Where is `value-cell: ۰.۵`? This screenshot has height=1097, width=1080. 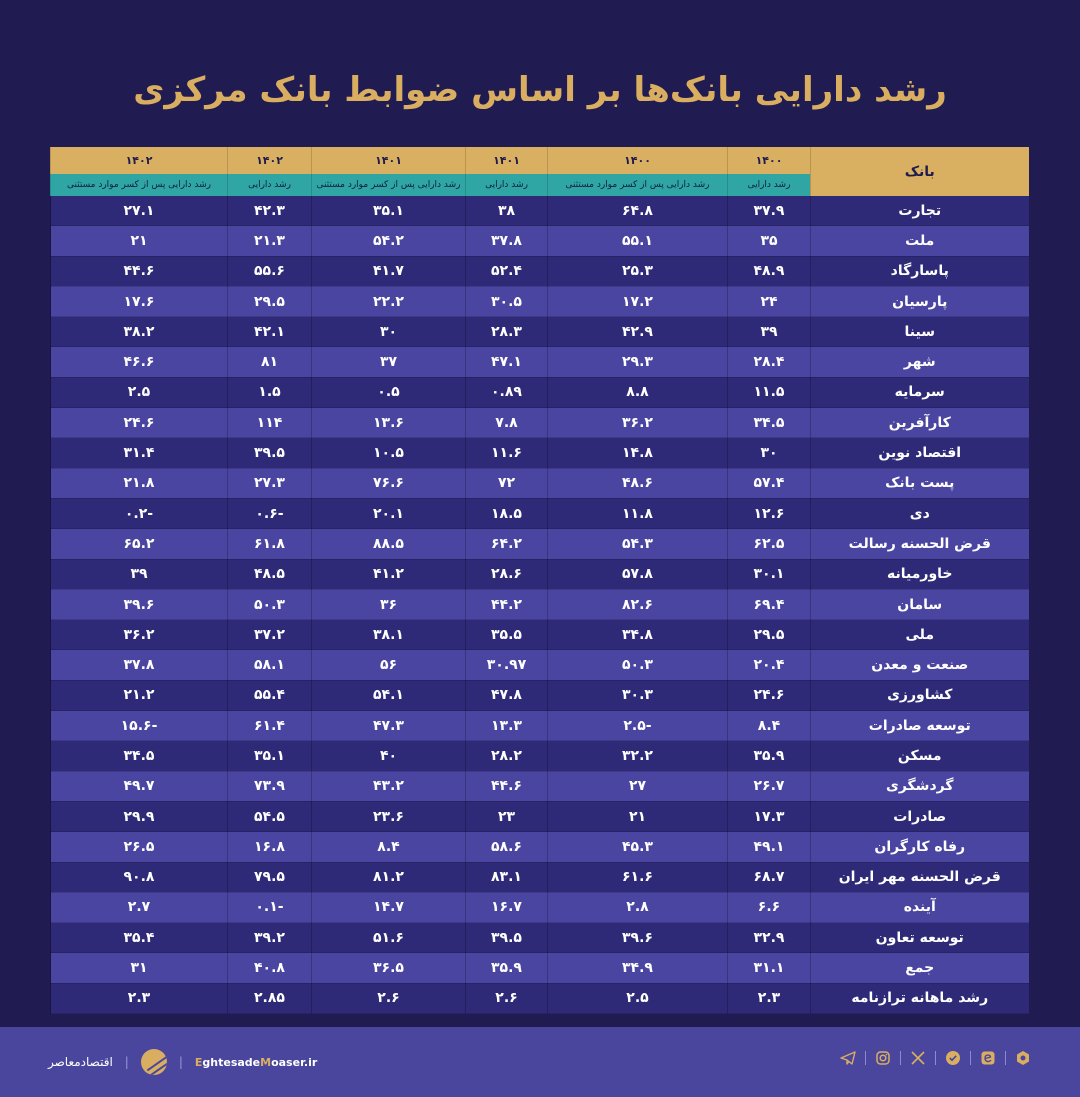
value-cell: ۰.۵ is located at coordinates (388, 393).